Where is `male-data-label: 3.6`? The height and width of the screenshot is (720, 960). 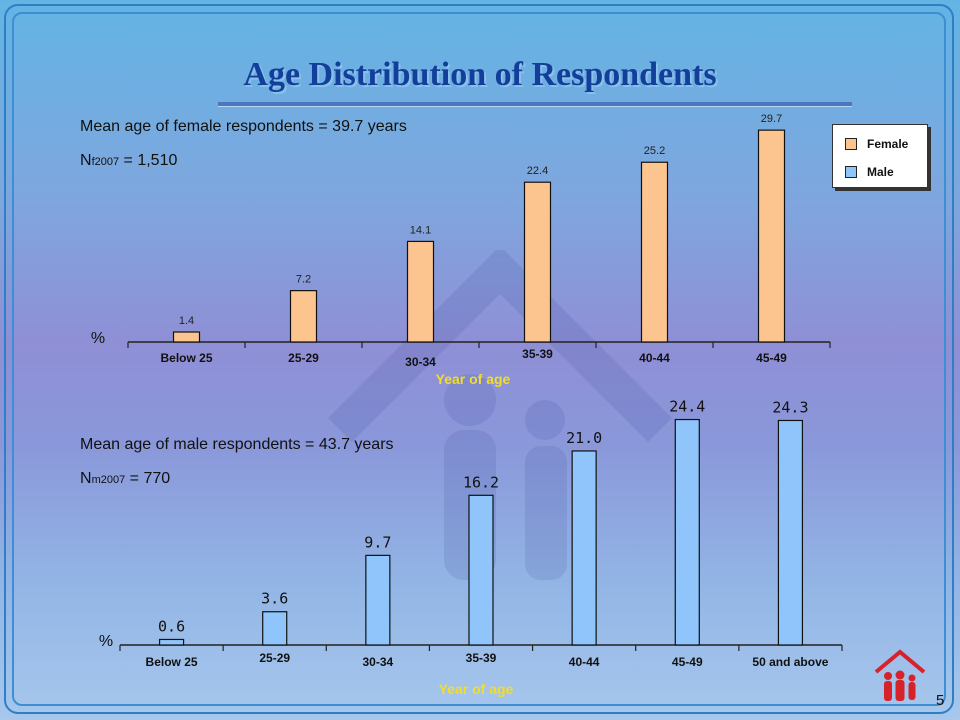 male-data-label: 3.6 is located at coordinates (274, 599).